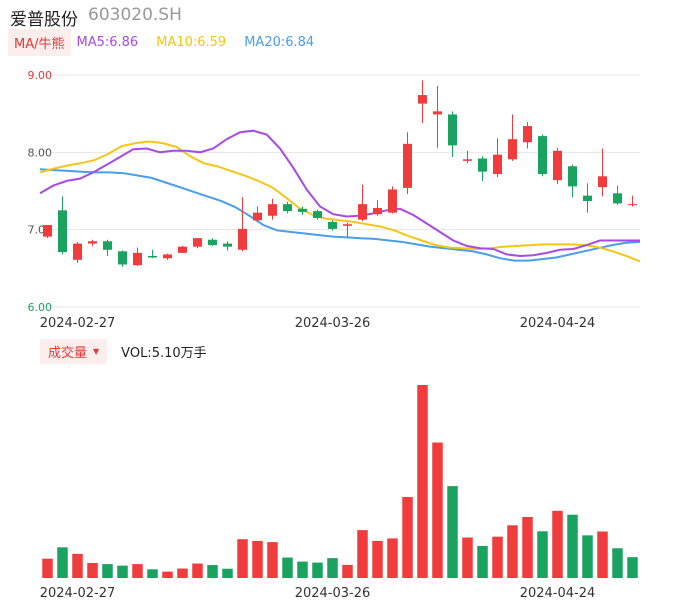  What do you see at coordinates (44, 20) in the screenshot?
I see `stock-name: 爱普股份` at bounding box center [44, 20].